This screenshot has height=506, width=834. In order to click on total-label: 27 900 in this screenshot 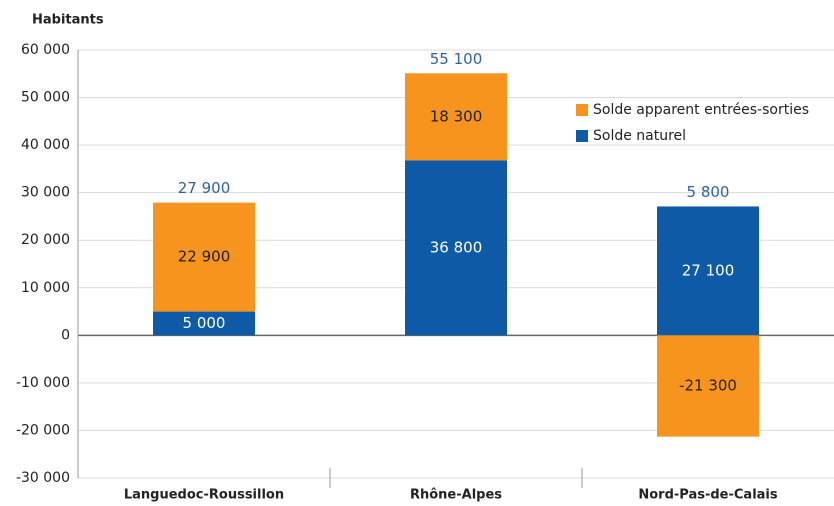, I will do `click(204, 188)`.